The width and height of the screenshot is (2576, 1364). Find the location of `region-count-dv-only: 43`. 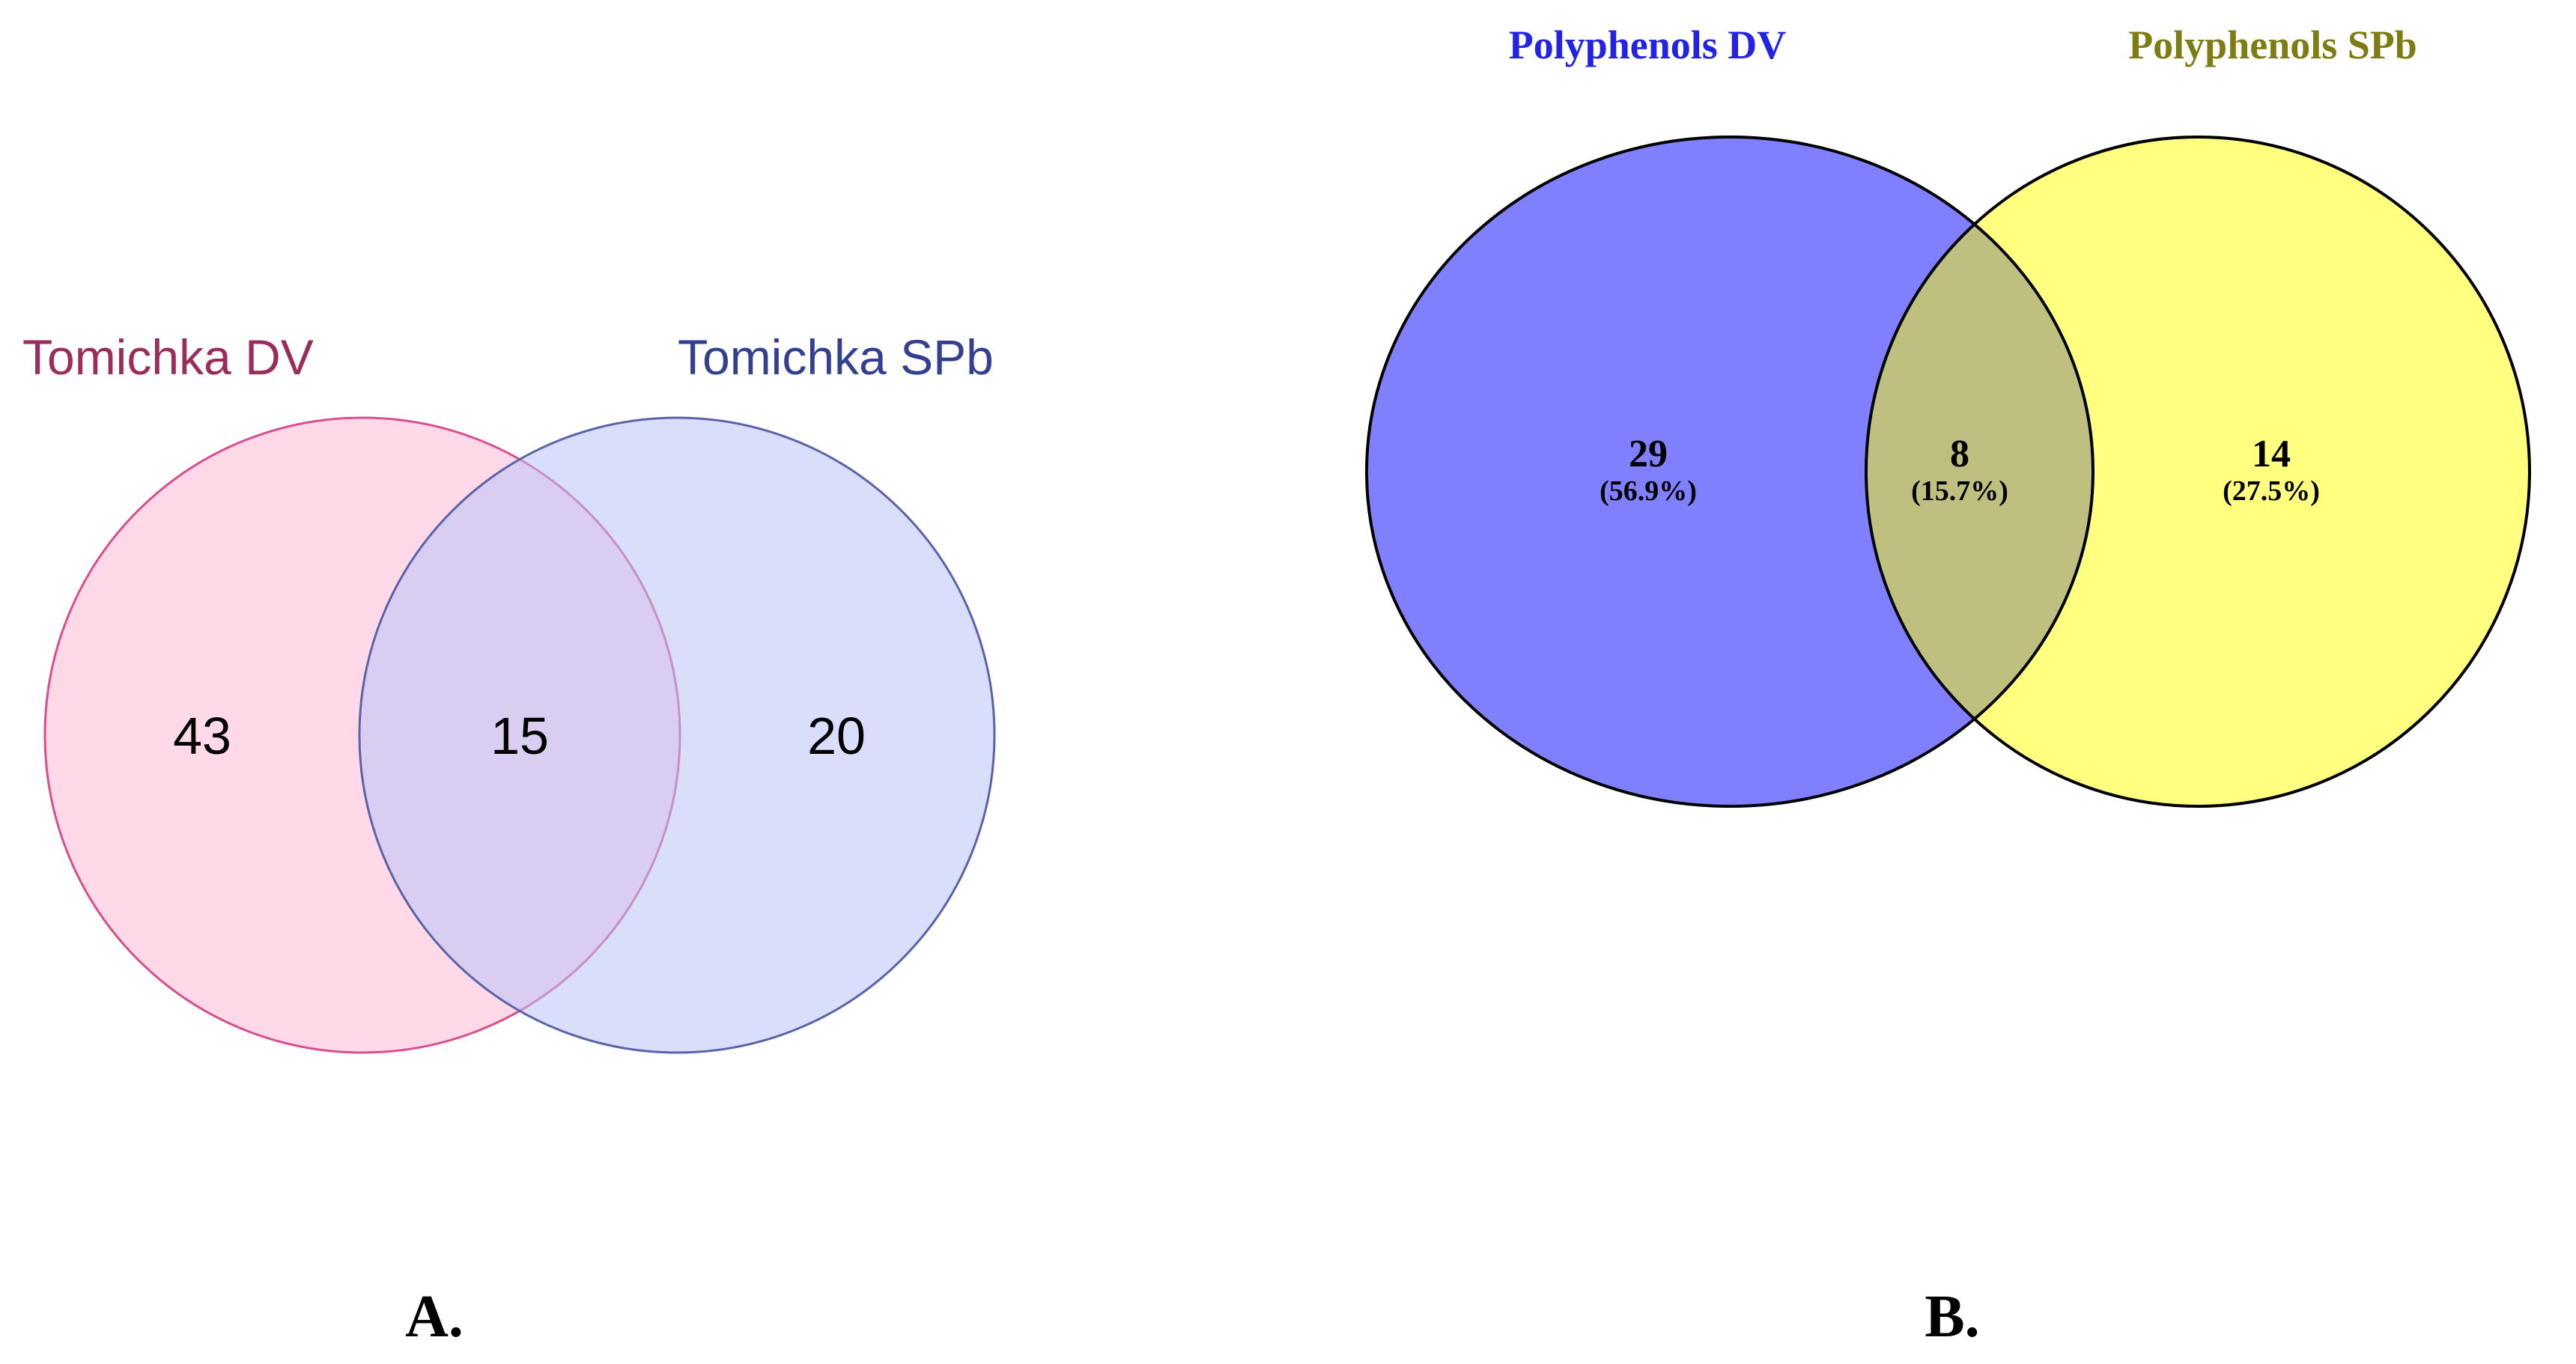

region-count-dv-only: 43 is located at coordinates (202, 736).